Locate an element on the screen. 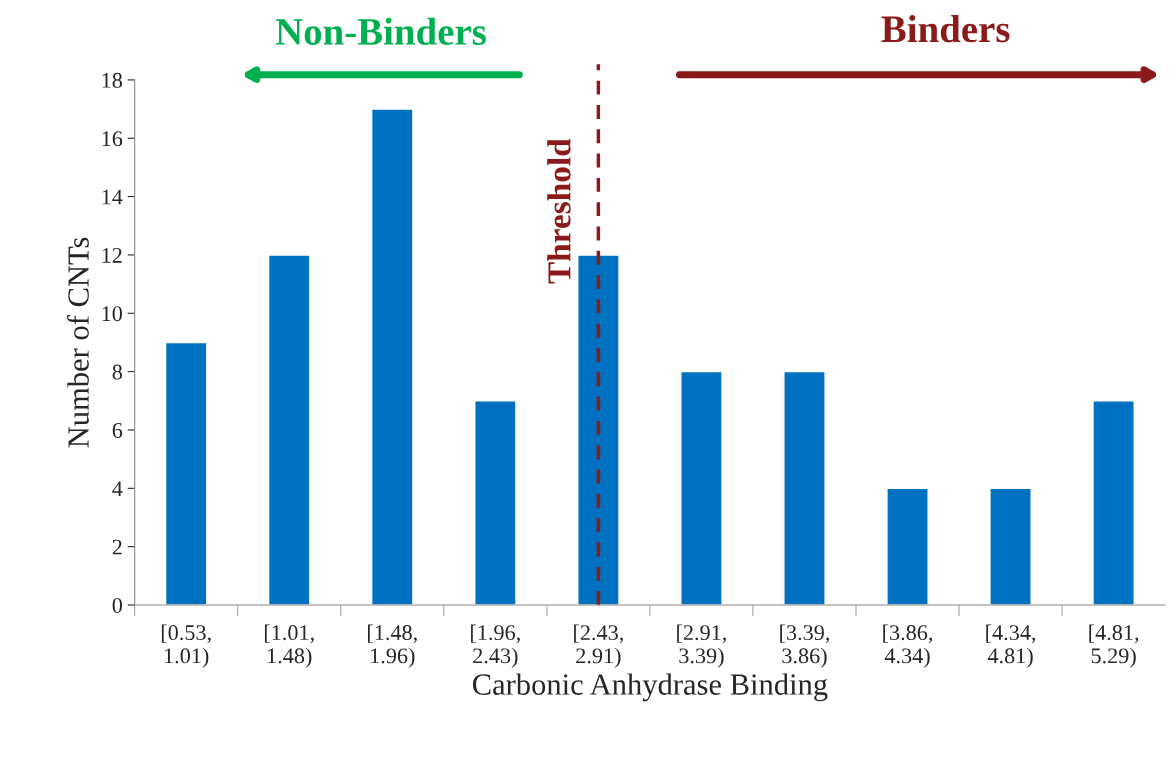 The image size is (1171, 761). x-axis-title: Carbonic Anhydrase Binding is located at coordinates (650, 687).